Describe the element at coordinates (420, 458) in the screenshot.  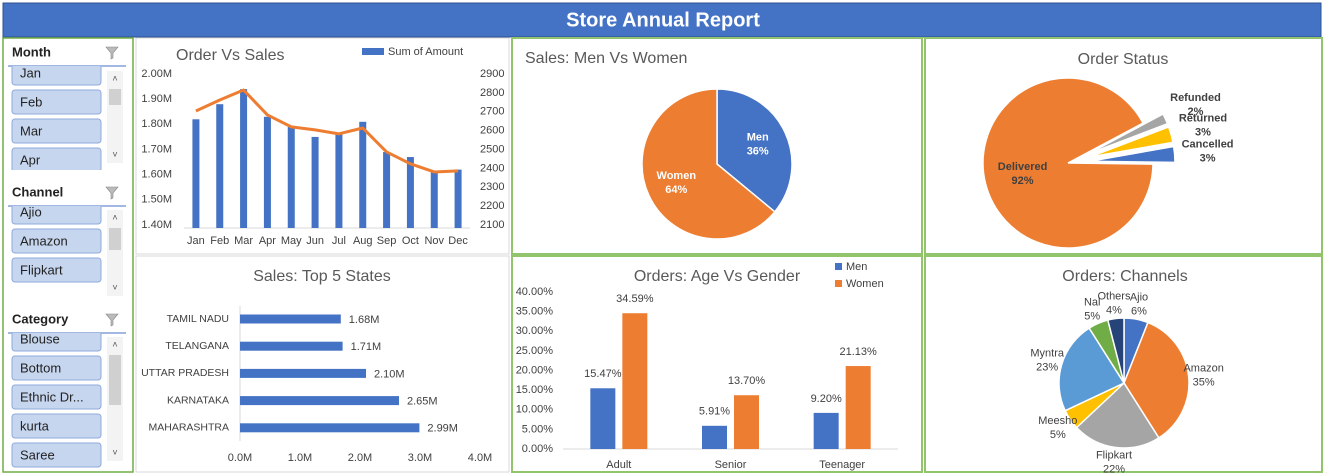
I see `x-tick-label: 3.0M` at that location.